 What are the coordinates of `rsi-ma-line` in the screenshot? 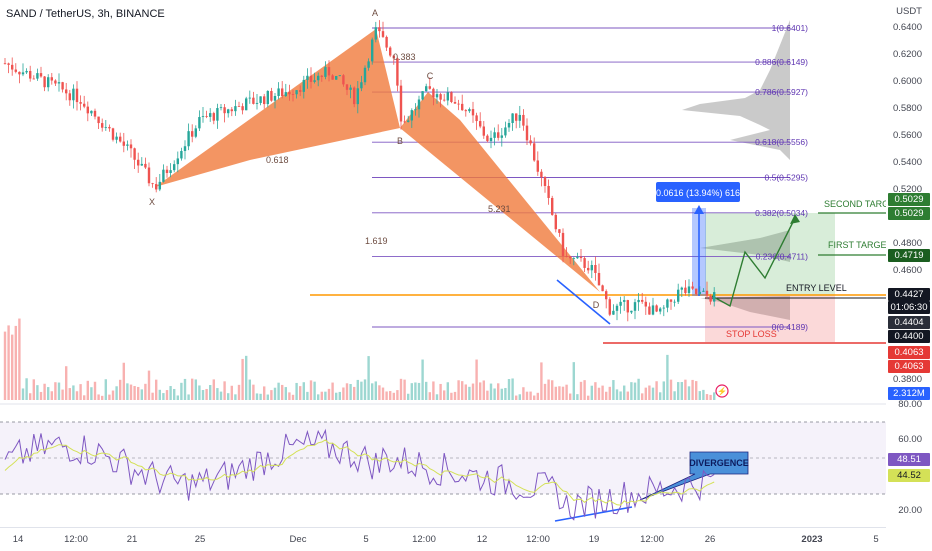 It's located at (359, 472).